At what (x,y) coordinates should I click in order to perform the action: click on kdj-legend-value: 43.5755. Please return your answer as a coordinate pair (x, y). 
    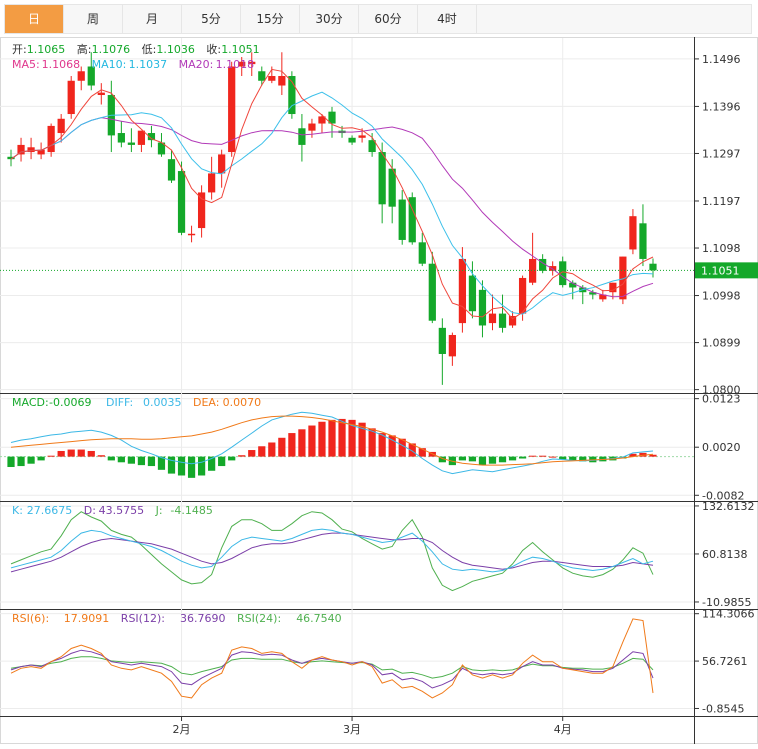
    Looking at the image, I should click on (122, 510).